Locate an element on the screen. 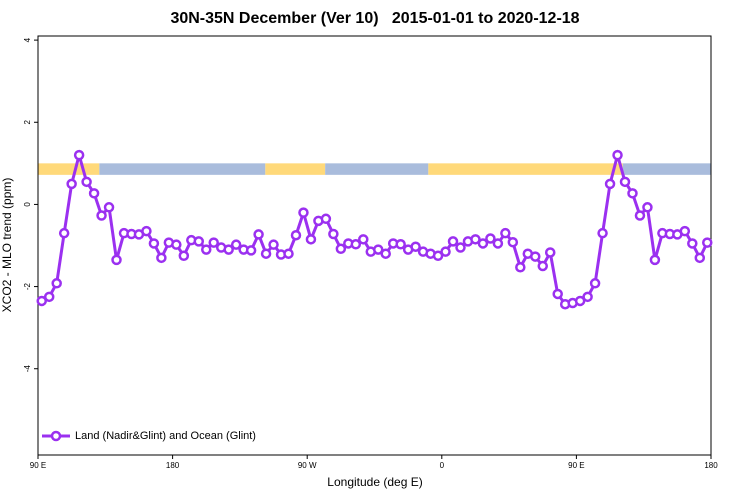 This screenshot has height=500, width=750. y-axis-label: XCO2 - MLO trend (ppm) is located at coordinates (7, 245).